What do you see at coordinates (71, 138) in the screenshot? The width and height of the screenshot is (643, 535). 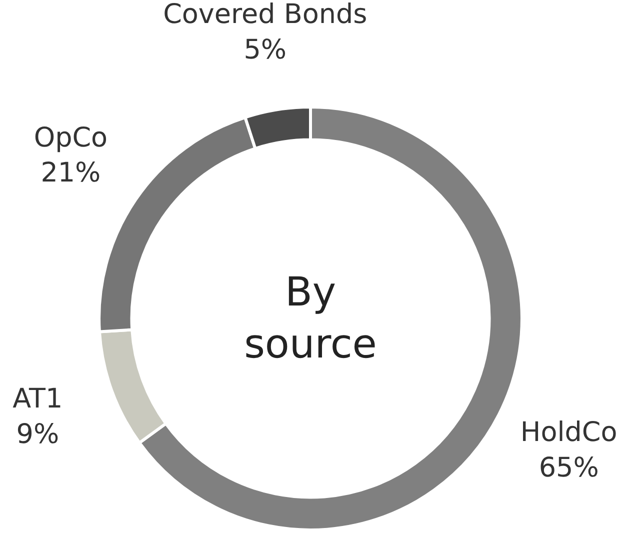 I see `slice-label: OpCo` at bounding box center [71, 138].